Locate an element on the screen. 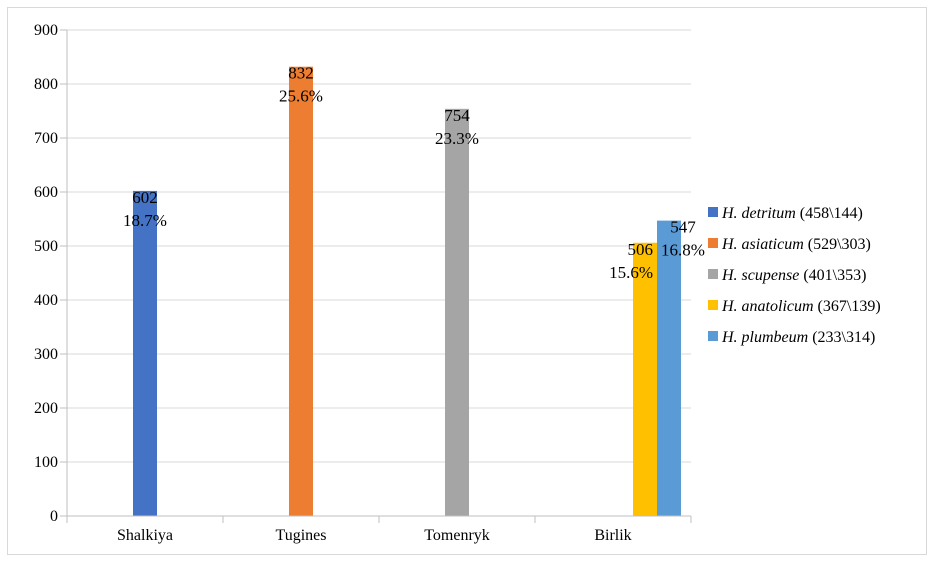 Image resolution: width=936 pixels, height=564 pixels. percent-label: 18.7% is located at coordinates (145, 220).